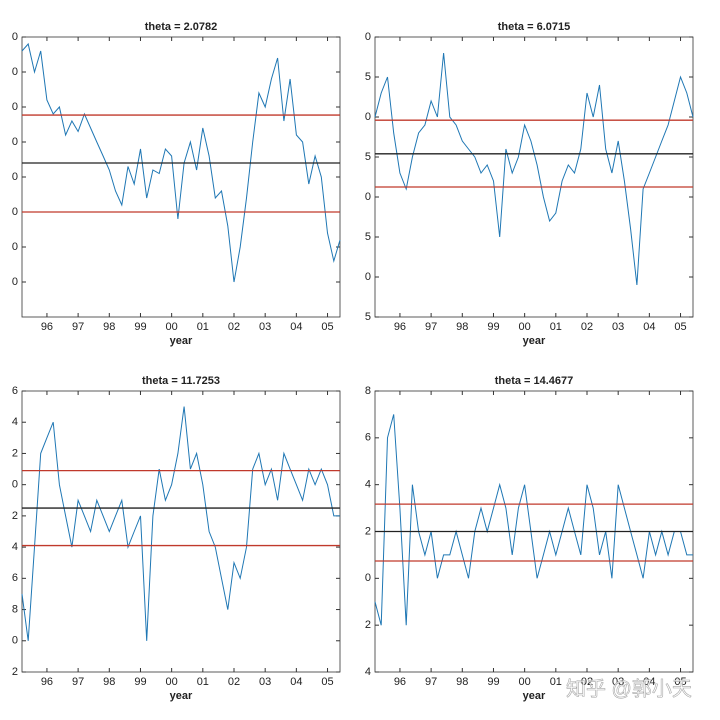 This screenshot has width=720, height=720. Describe the element at coordinates (534, 27) in the screenshot. I see `chart-title: theta = 6.0715` at that location.